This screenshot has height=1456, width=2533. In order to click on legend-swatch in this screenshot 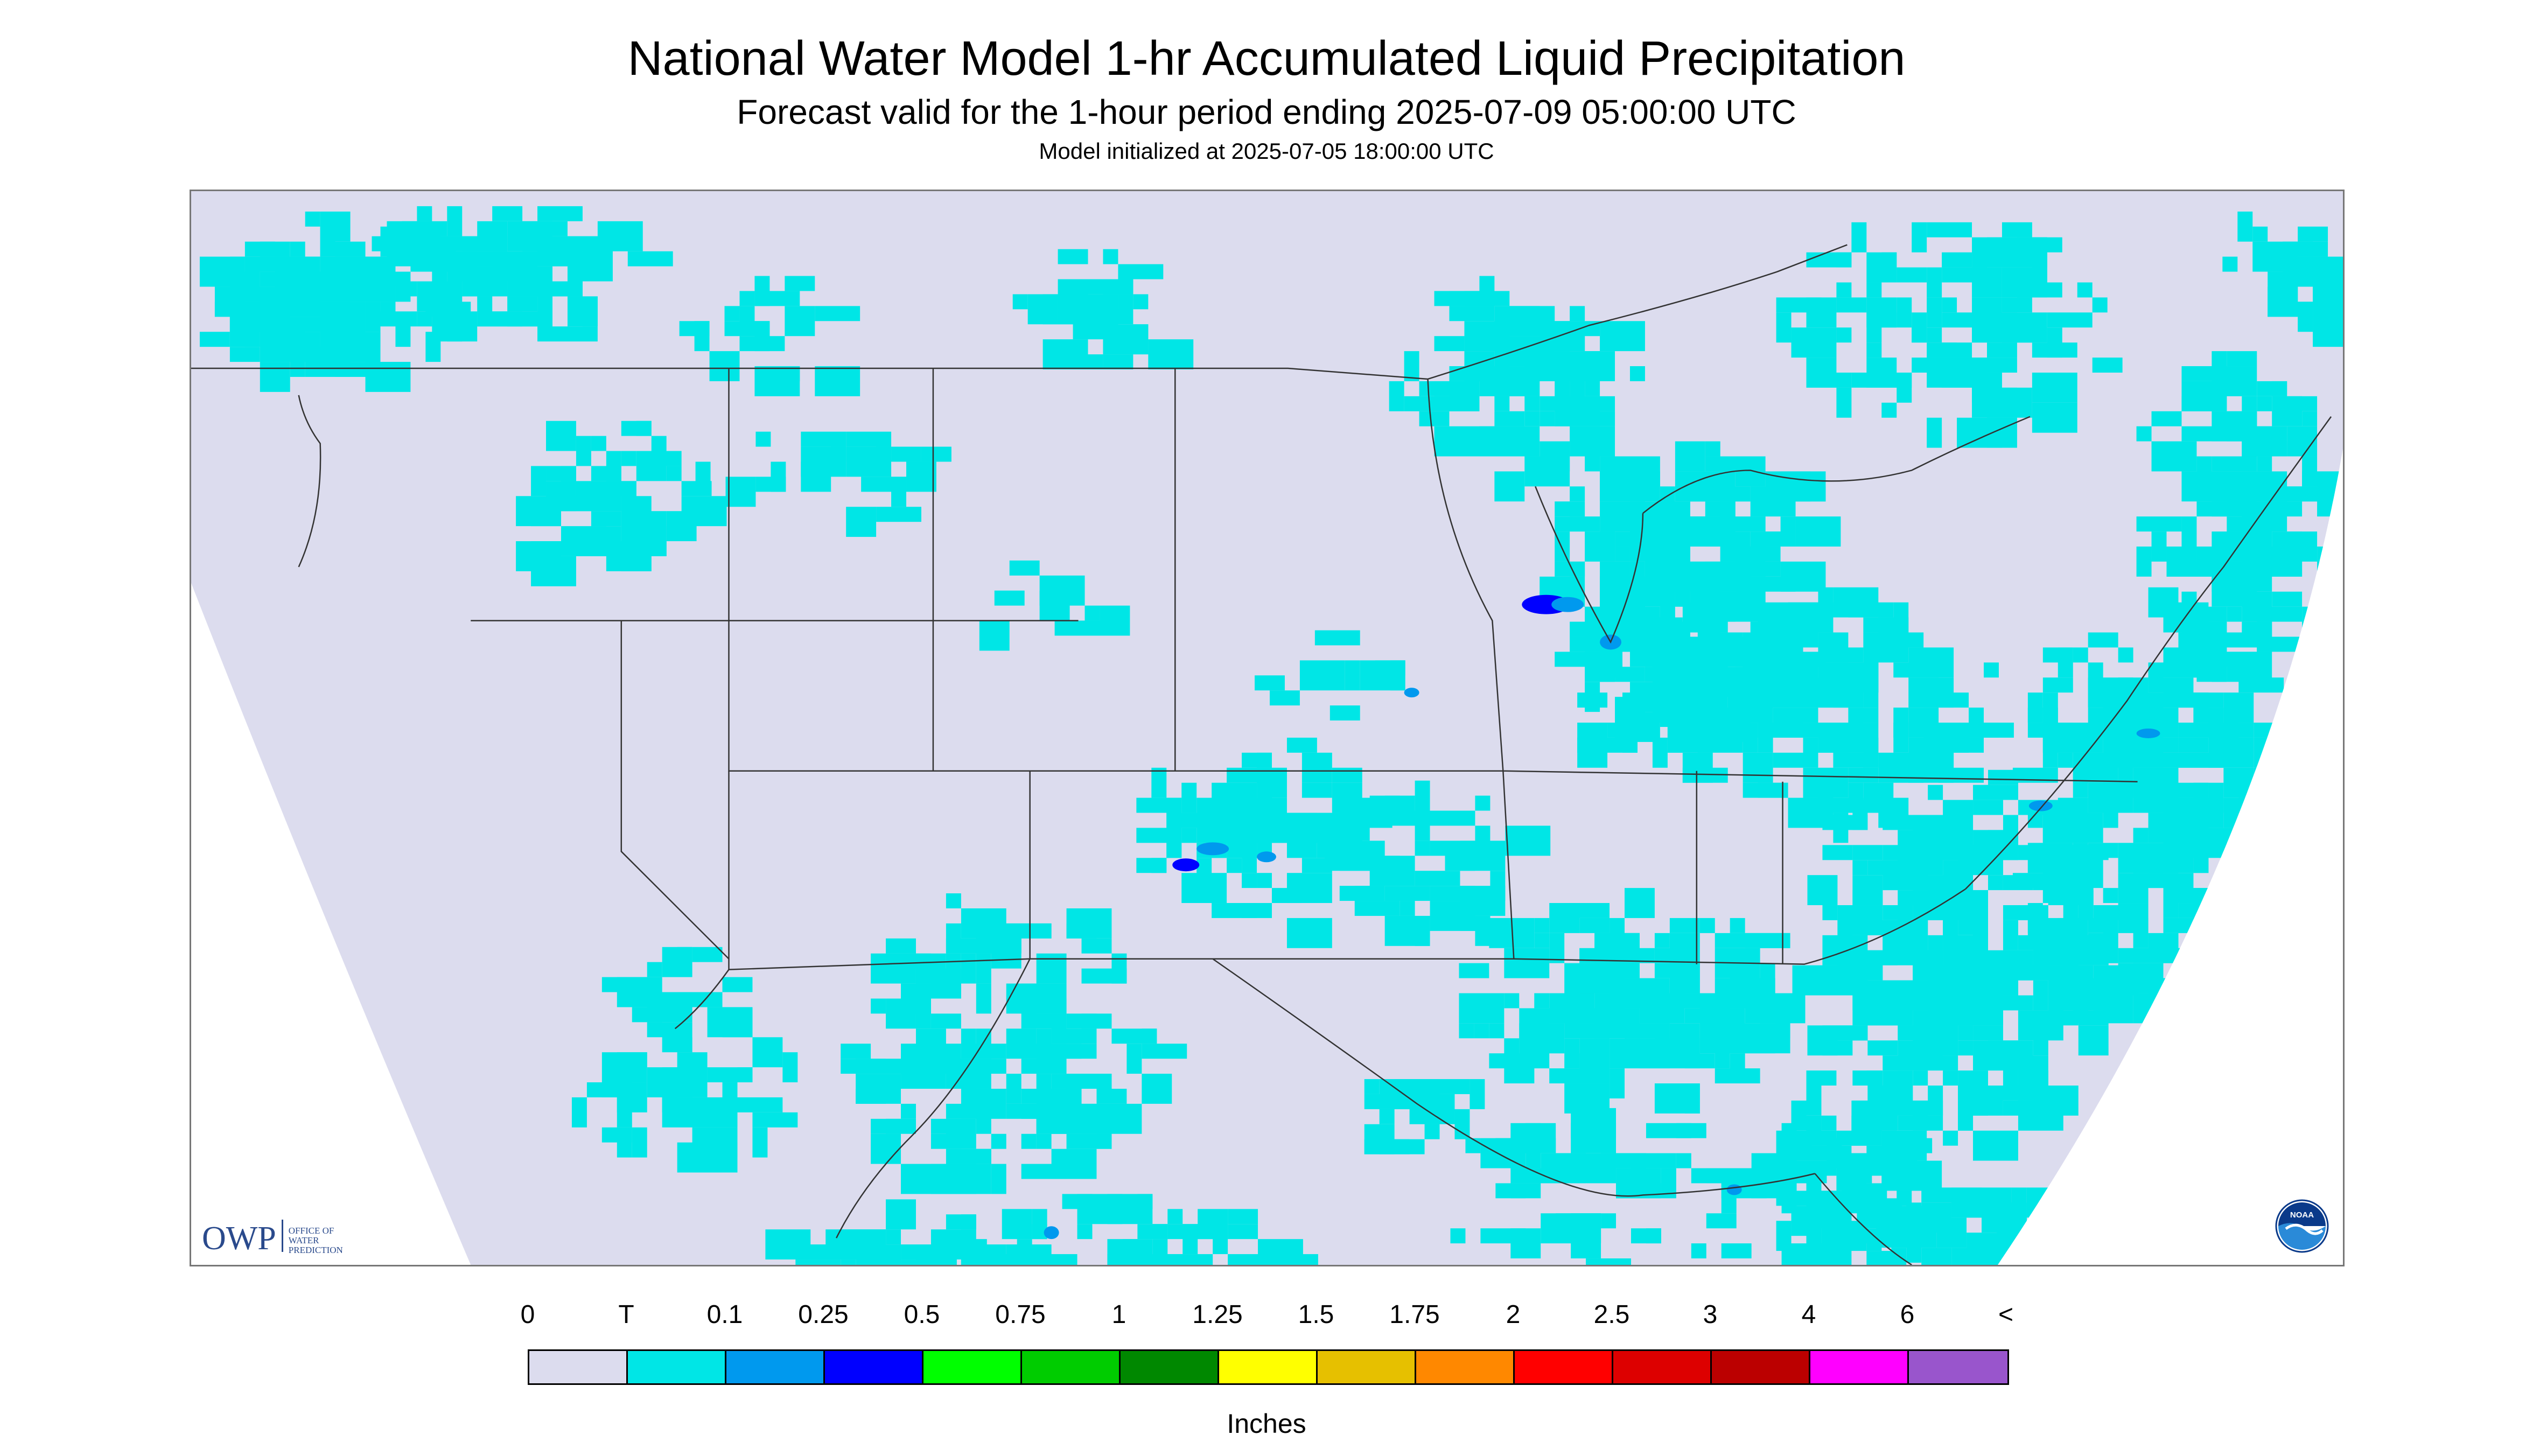, I will do `click(874, 1367)`.